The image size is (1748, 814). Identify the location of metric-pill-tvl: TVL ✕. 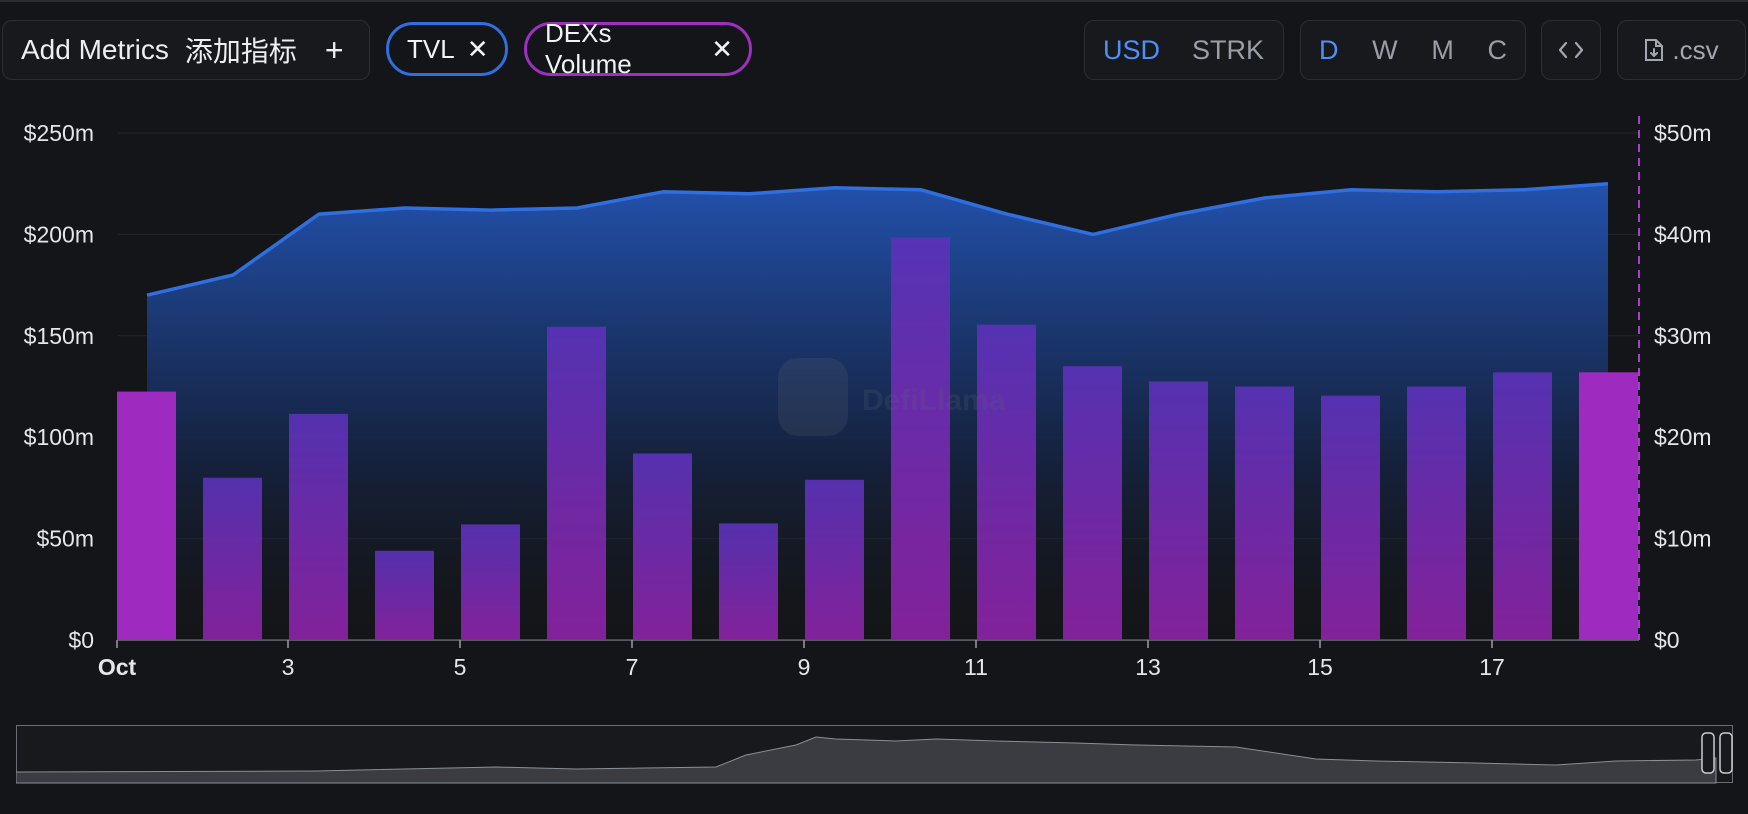
(447, 49).